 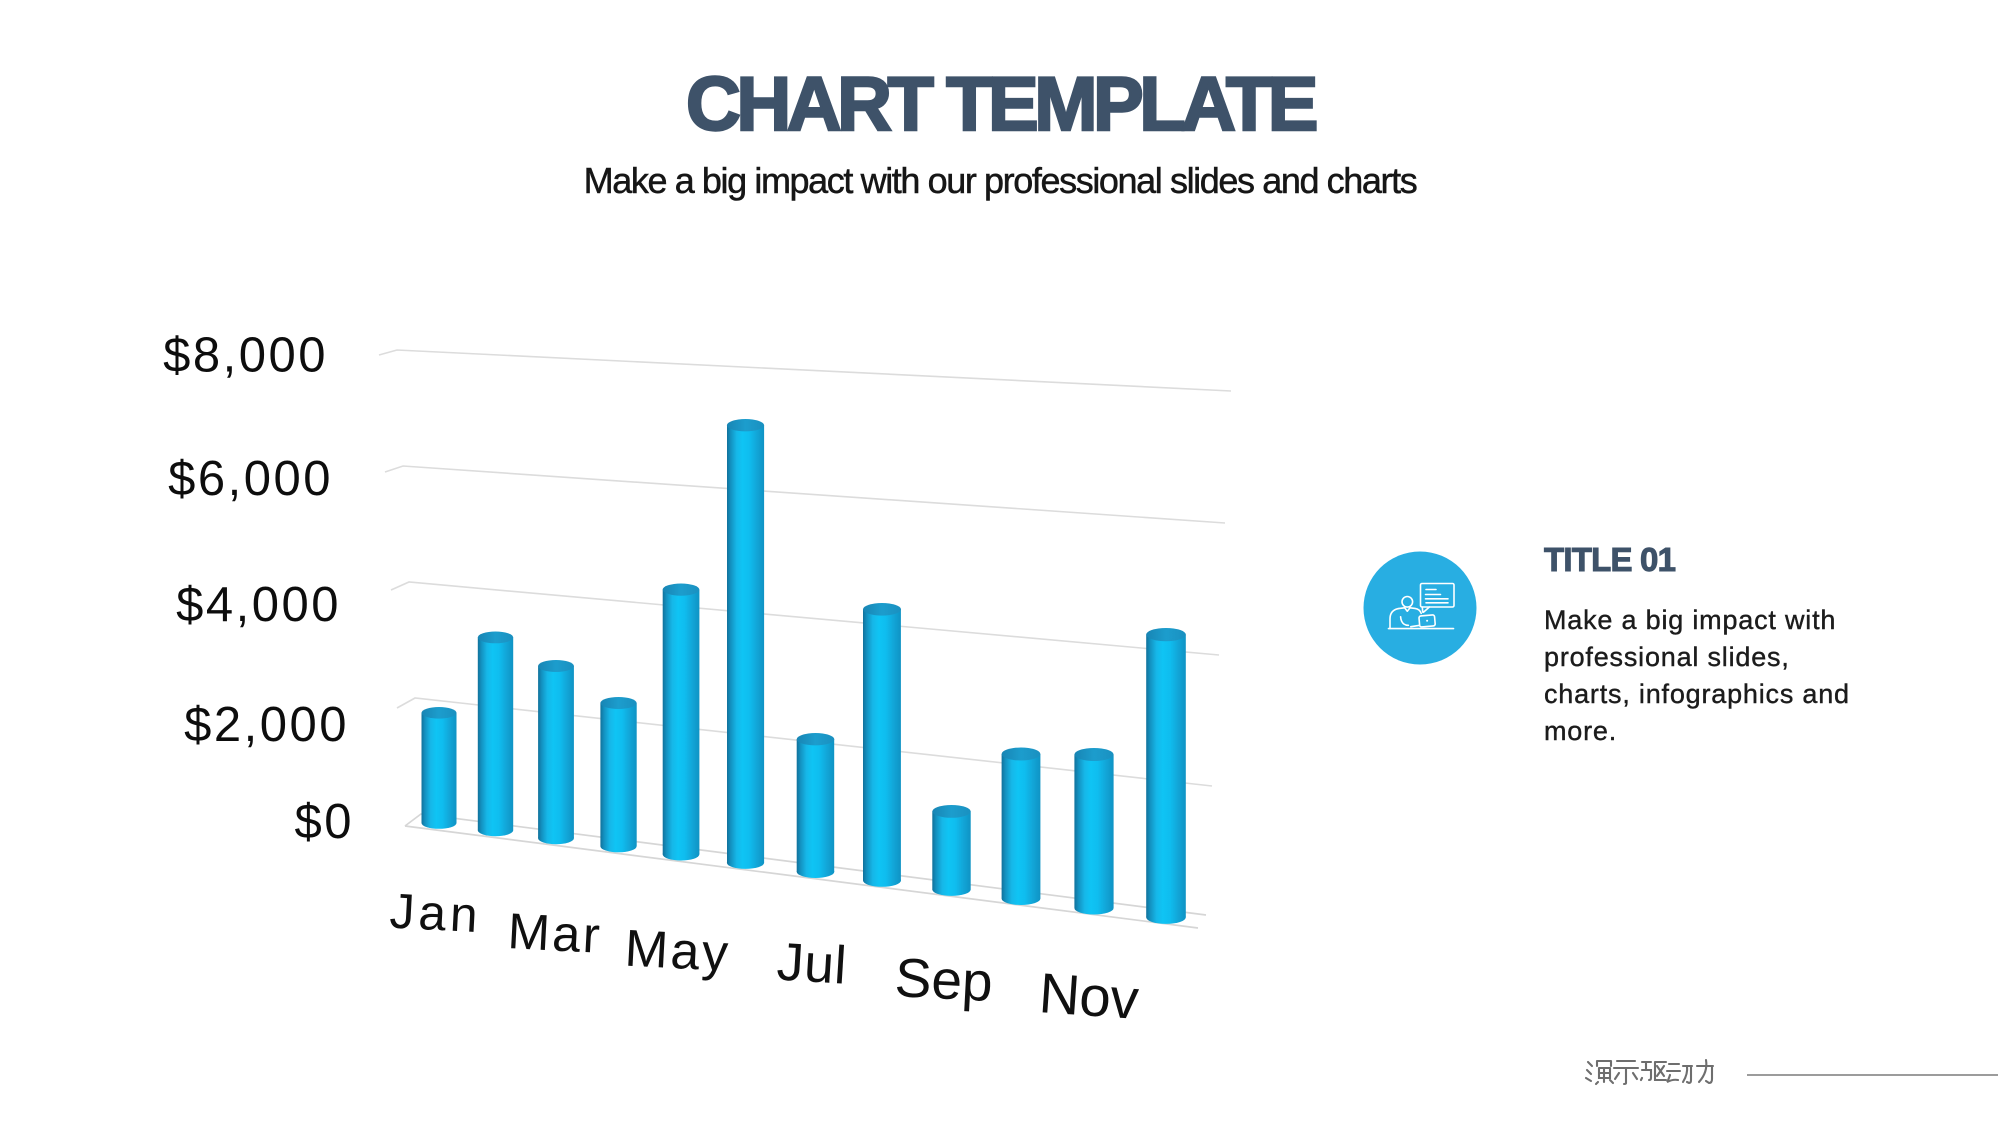 What do you see at coordinates (258, 605) in the screenshot?
I see `svg-text: $4,000` at bounding box center [258, 605].